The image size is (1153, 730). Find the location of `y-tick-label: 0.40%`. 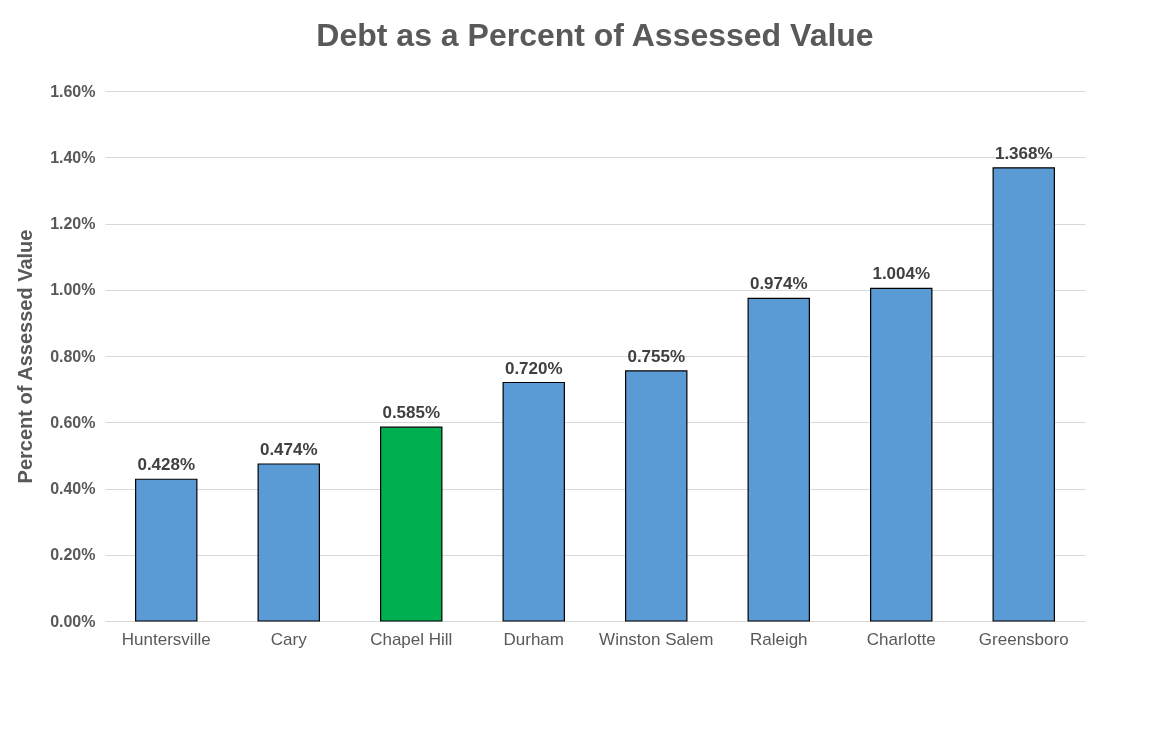

y-tick-label: 0.40% is located at coordinates (73, 488).